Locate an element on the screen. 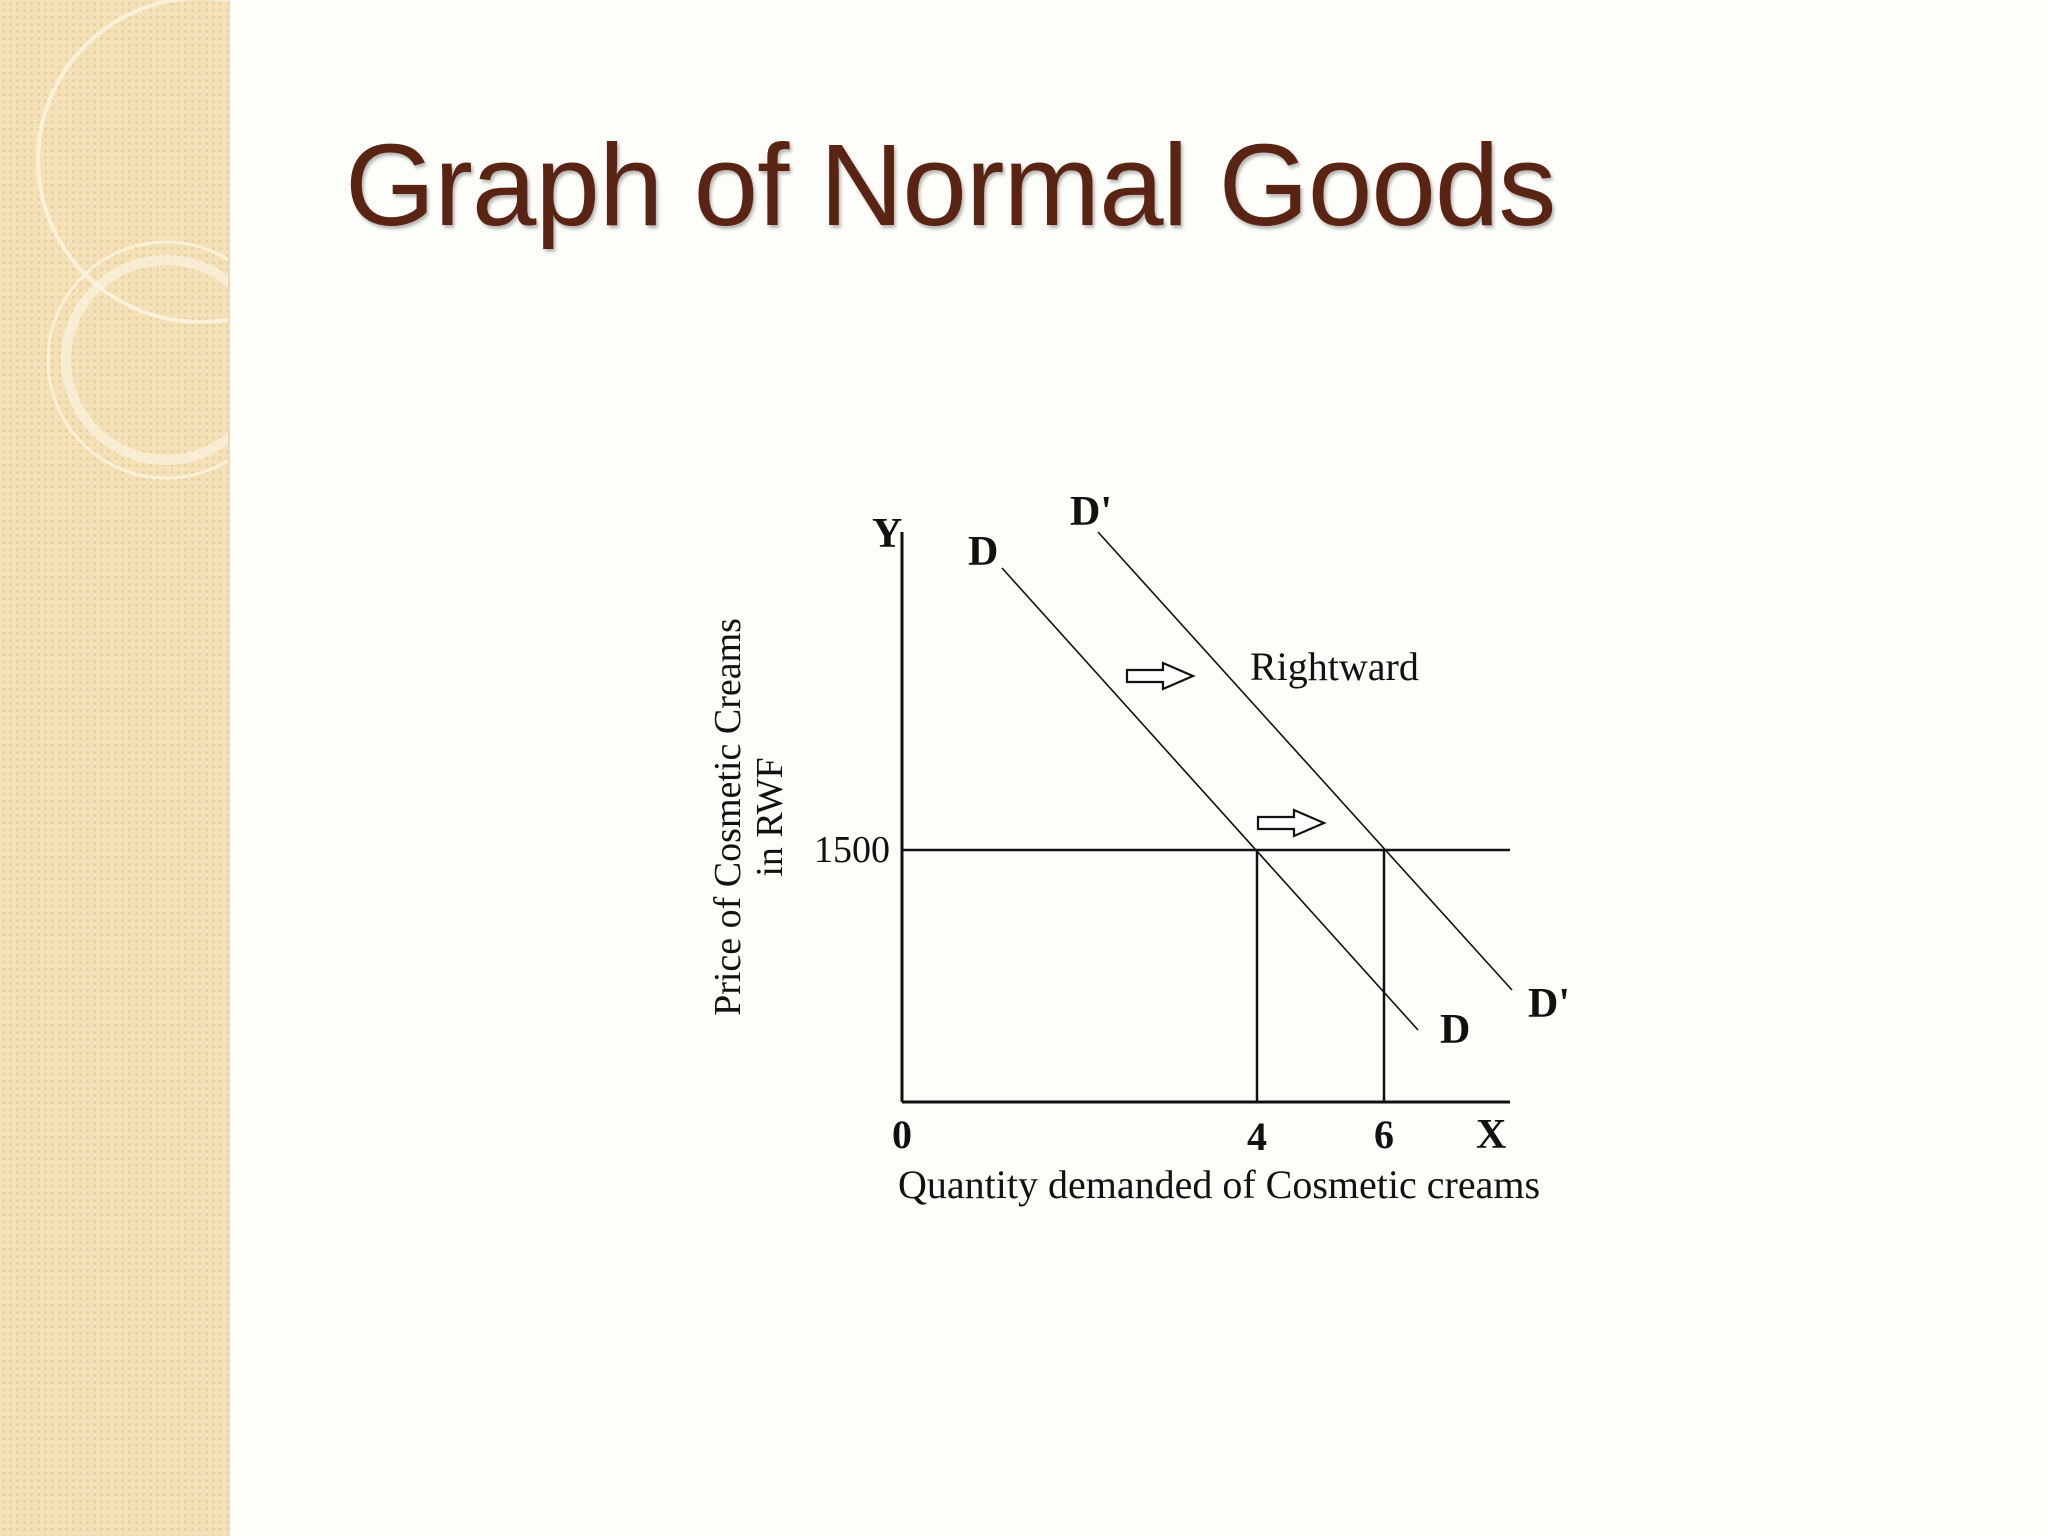 The height and width of the screenshot is (1536, 2048). curve-d-bottom-label: D is located at coordinates (1455, 1030).